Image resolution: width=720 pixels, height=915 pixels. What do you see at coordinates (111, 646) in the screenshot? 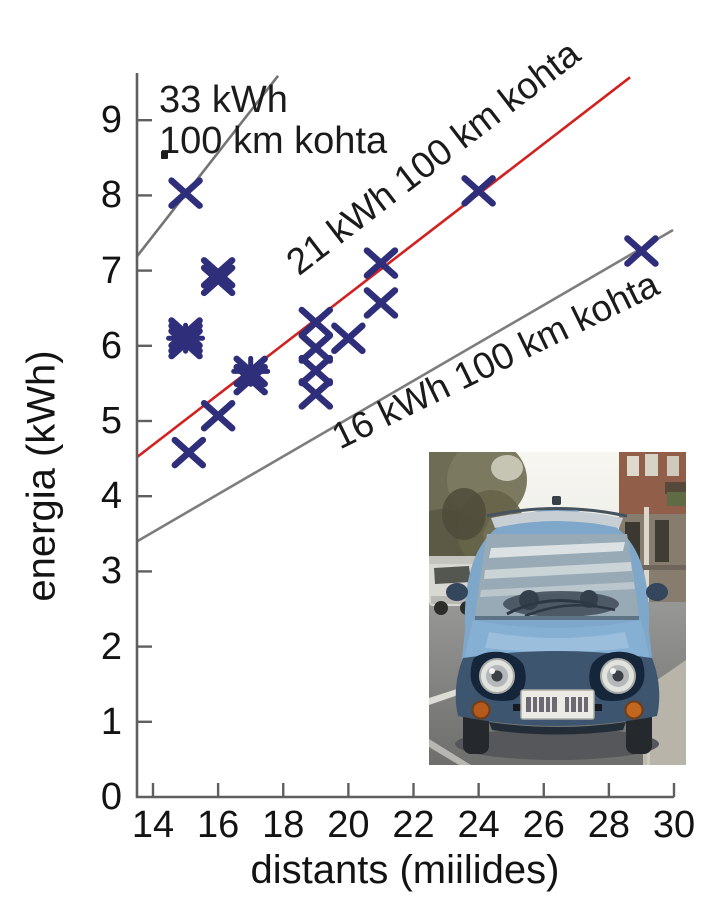
I see `y-tick-label: 2` at bounding box center [111, 646].